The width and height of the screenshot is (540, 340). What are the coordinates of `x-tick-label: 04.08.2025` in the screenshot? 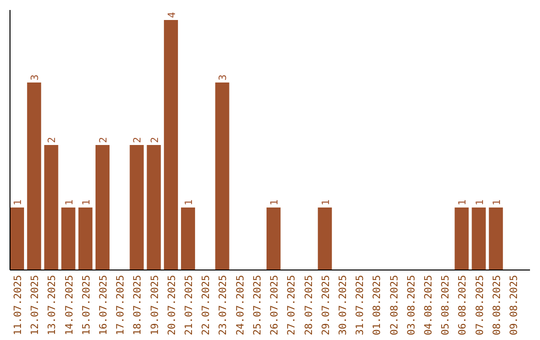 It's located at (428, 305).